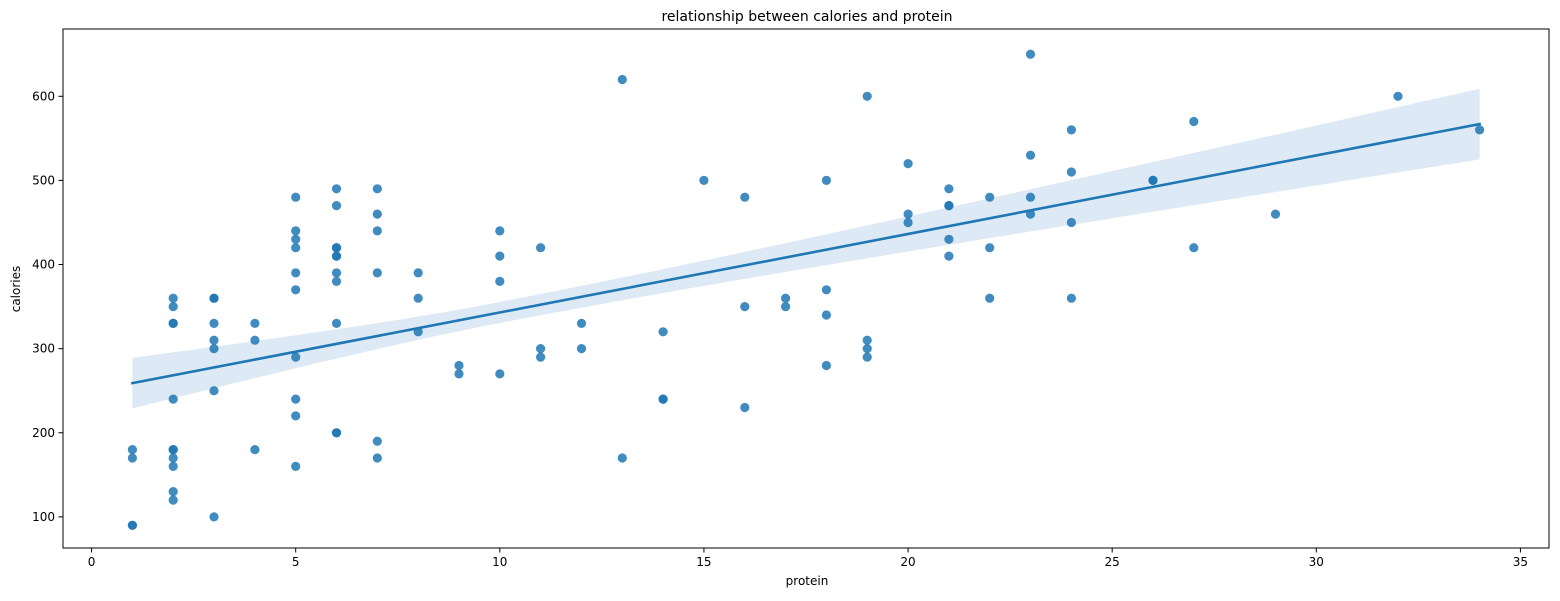  What do you see at coordinates (907, 562) in the screenshot?
I see `x-tick-label: 20` at bounding box center [907, 562].